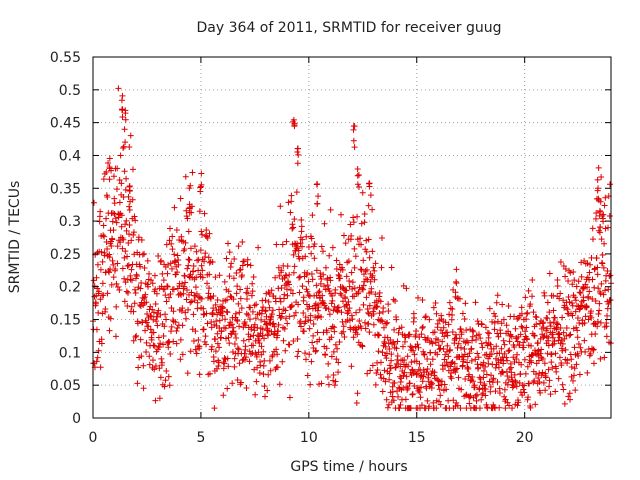  Describe the element at coordinates (525, 438) in the screenshot. I see `x-tick-label: 20` at that location.